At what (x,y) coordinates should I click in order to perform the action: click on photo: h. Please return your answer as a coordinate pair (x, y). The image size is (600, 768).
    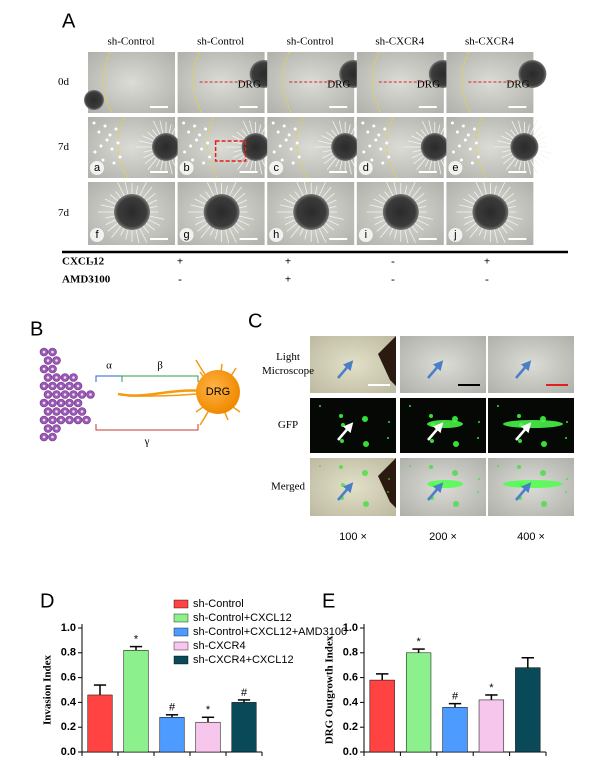
    Looking at the image, I should click on (311, 213).